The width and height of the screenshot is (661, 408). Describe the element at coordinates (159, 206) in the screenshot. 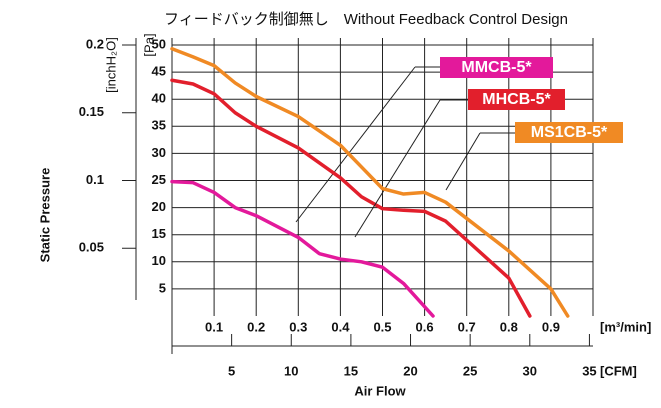

I see `y-tick-label: 20` at that location.